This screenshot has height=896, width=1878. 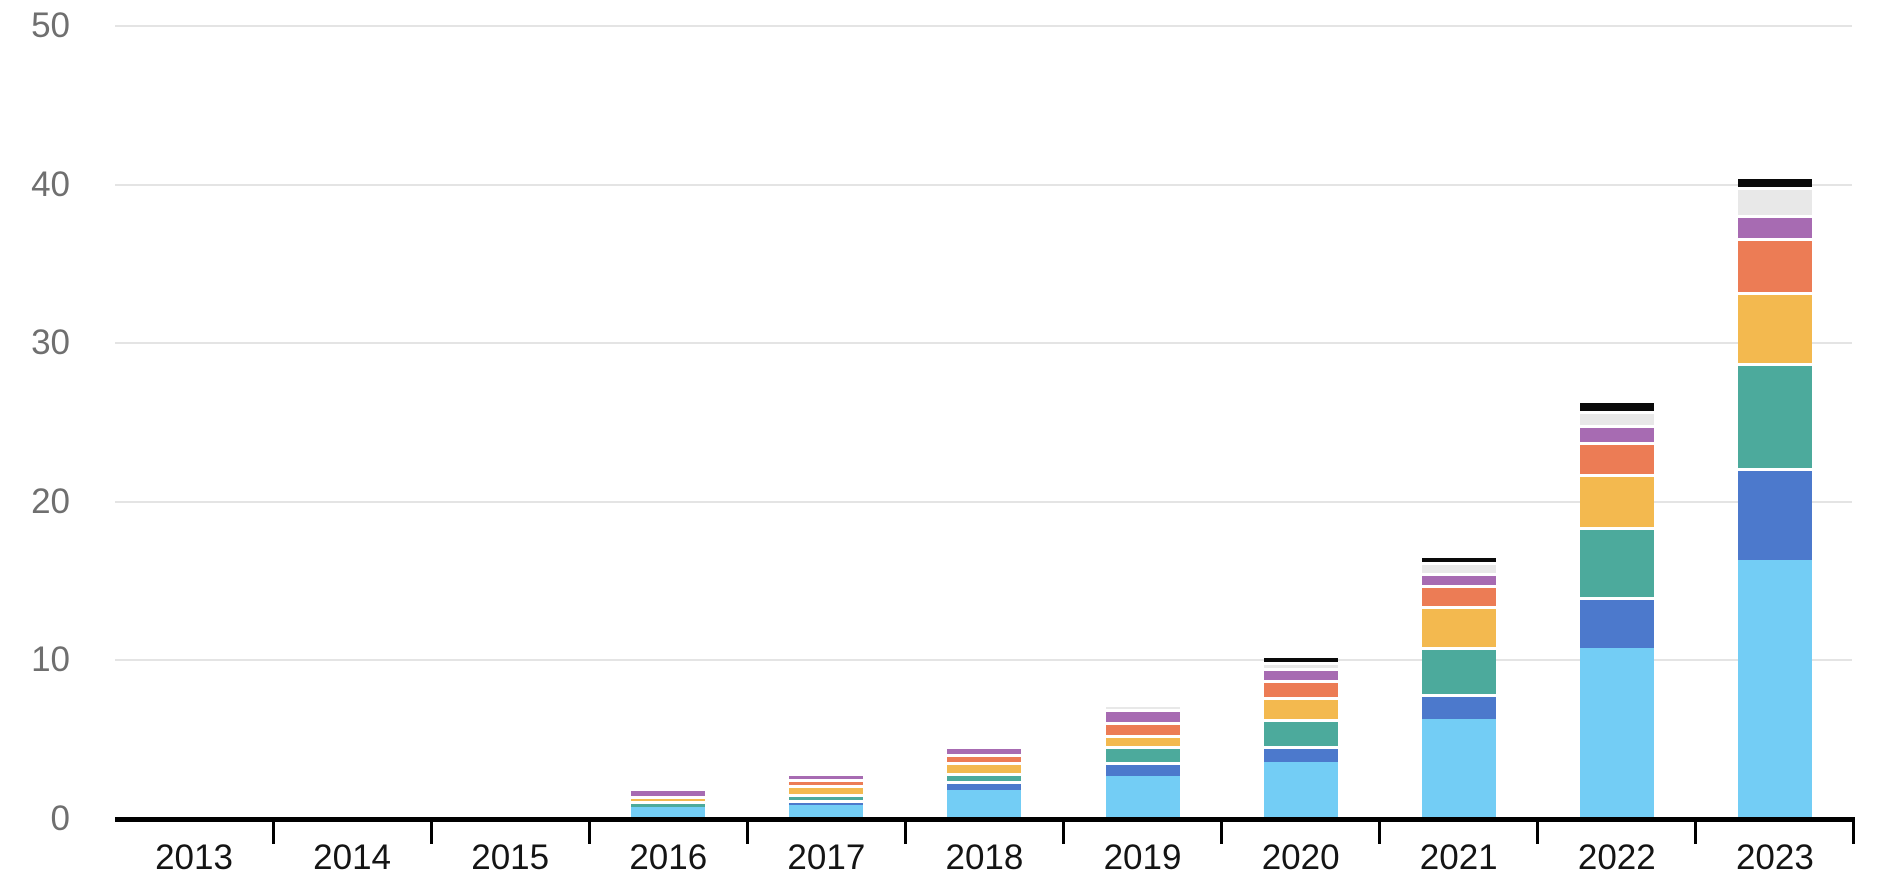 I want to click on bar-2020, so click(x=1300, y=736).